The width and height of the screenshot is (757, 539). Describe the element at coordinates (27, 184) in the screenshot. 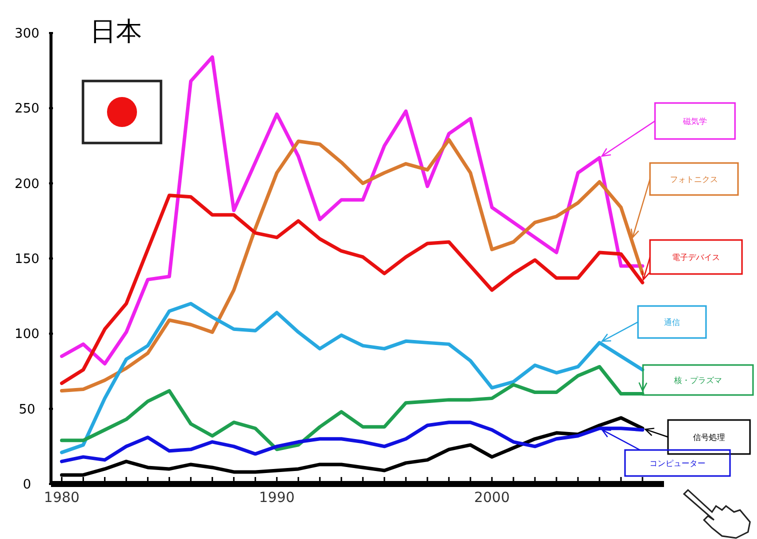

I see `y-tick-label: 200` at that location.